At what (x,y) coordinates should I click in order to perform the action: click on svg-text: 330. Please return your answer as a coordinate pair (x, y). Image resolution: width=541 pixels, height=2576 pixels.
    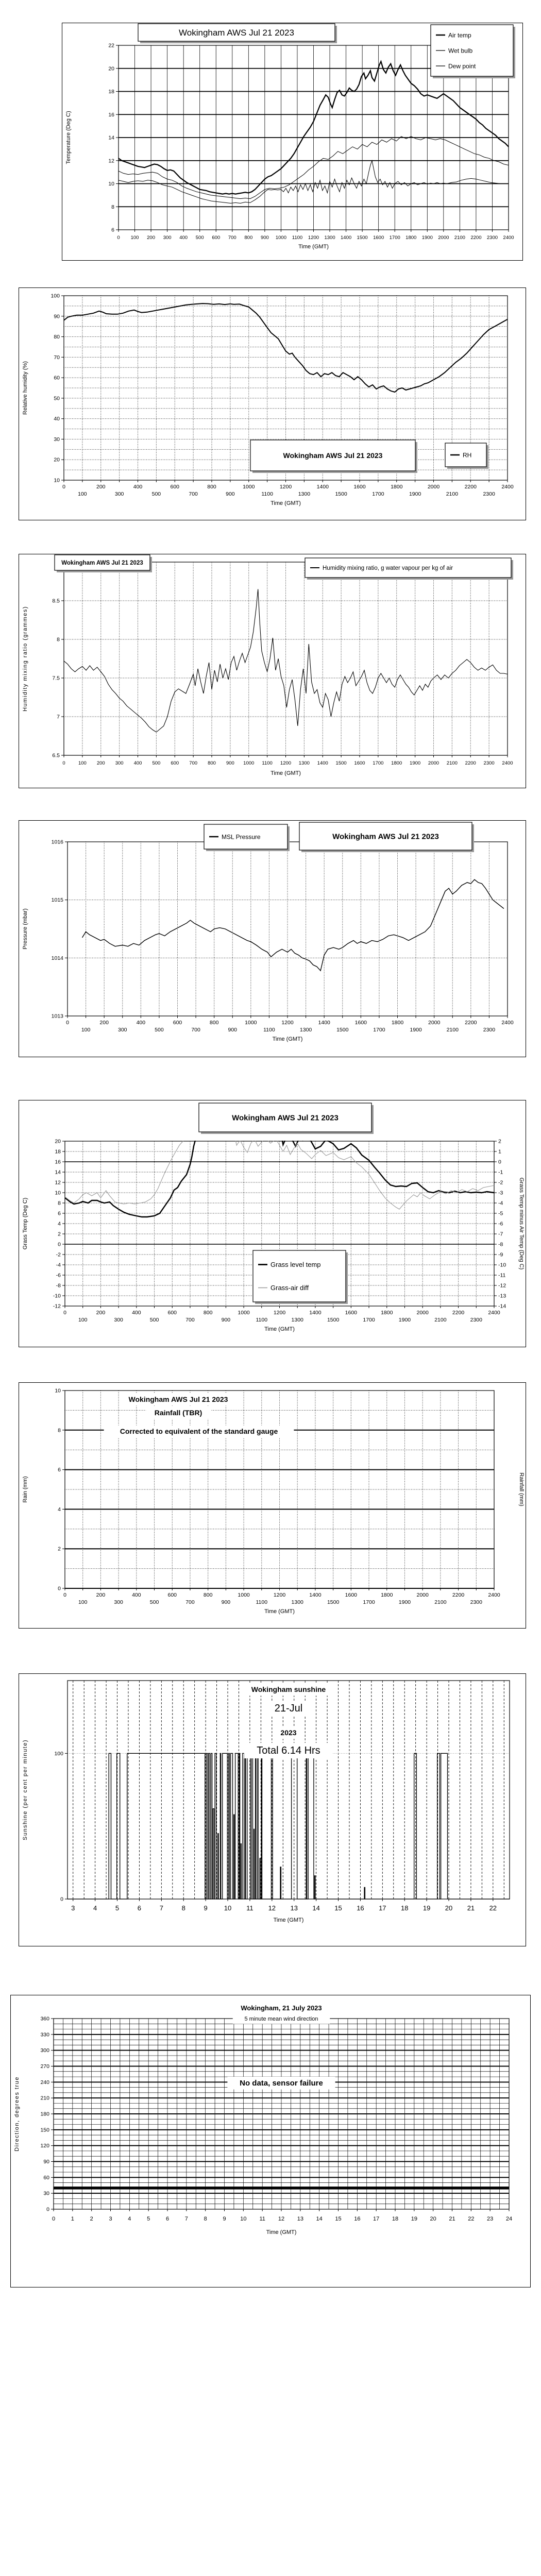
    Looking at the image, I should click on (44, 2034).